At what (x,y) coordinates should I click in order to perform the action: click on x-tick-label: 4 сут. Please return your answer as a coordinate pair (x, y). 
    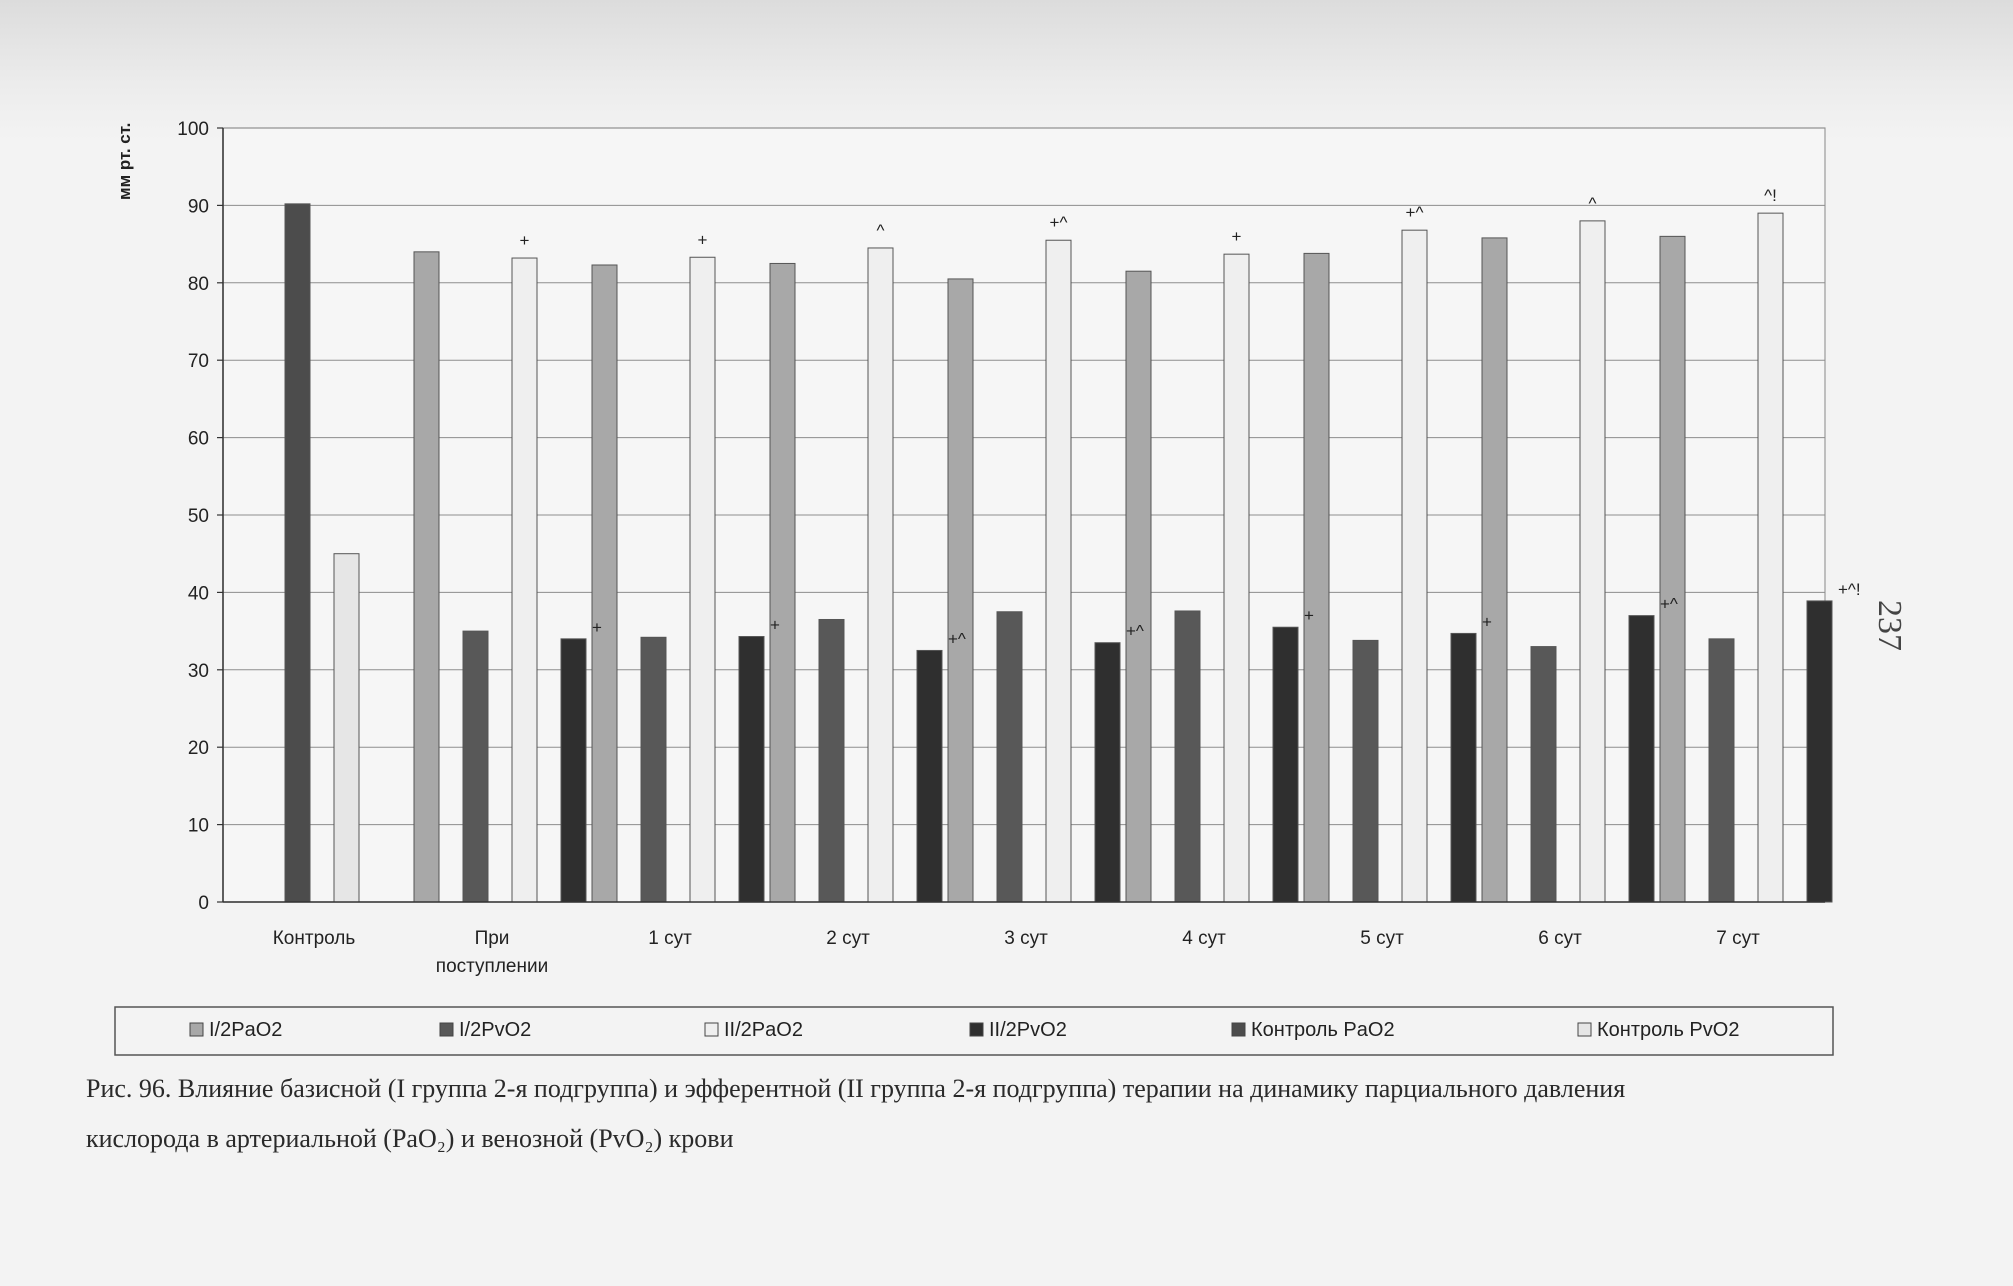
    Looking at the image, I should click on (1204, 938).